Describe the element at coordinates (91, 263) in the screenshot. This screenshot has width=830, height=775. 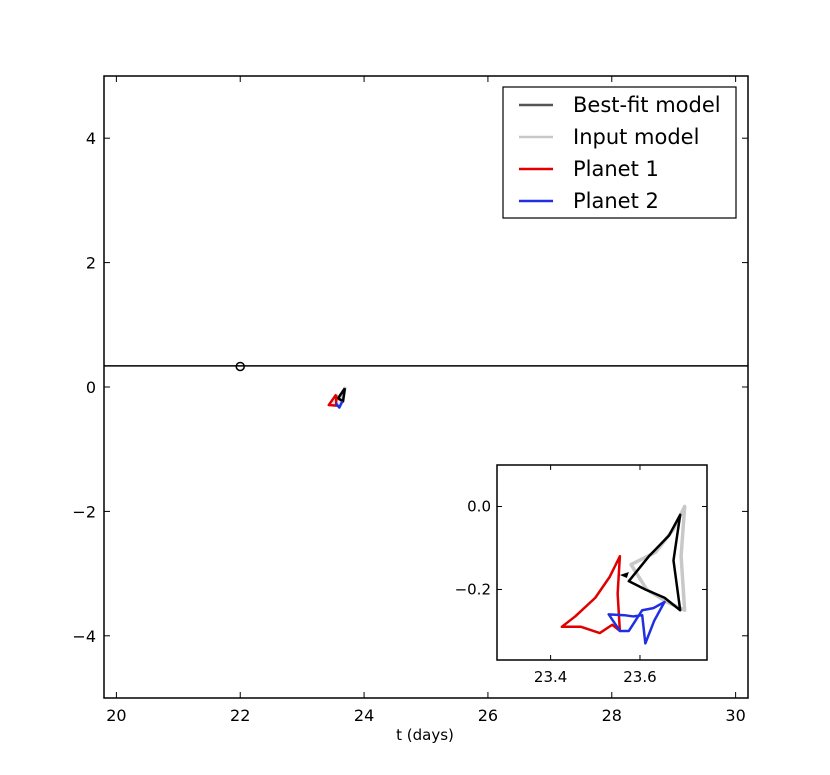
I see `y-tick-label: 2` at that location.